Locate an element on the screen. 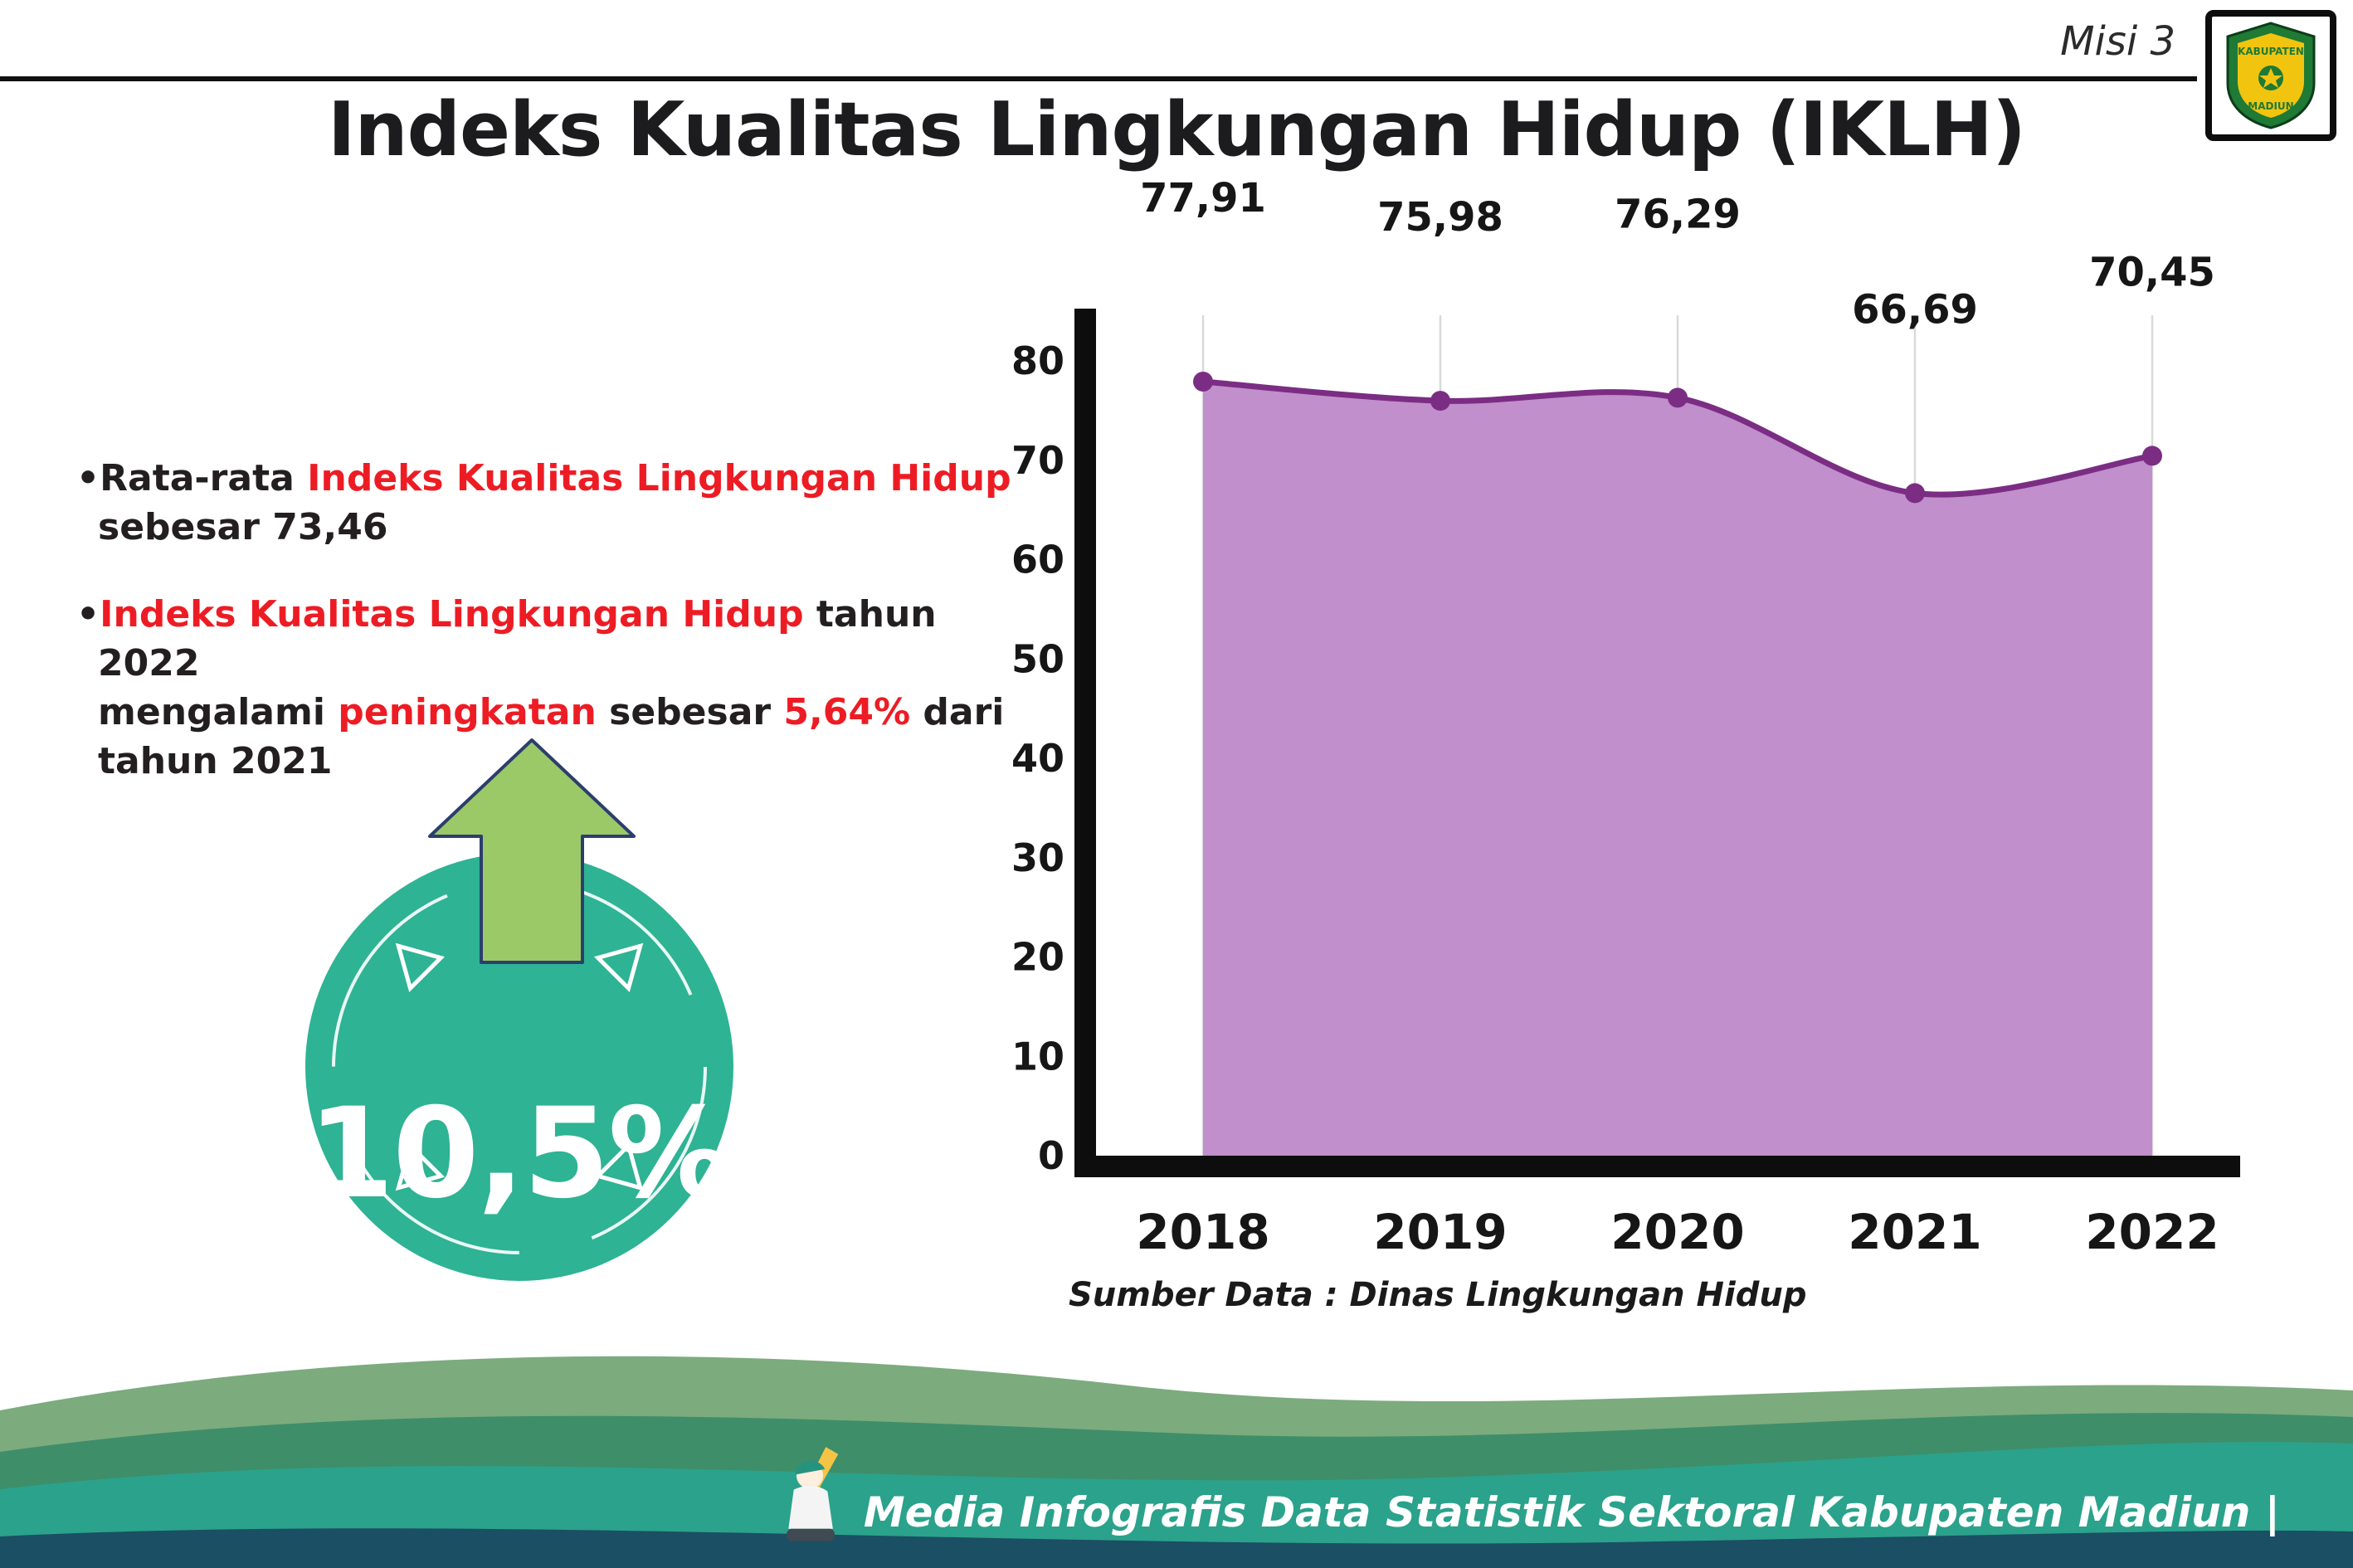 This screenshot has width=2353, height=1568. y-tick-label: 60 is located at coordinates (1037, 560).